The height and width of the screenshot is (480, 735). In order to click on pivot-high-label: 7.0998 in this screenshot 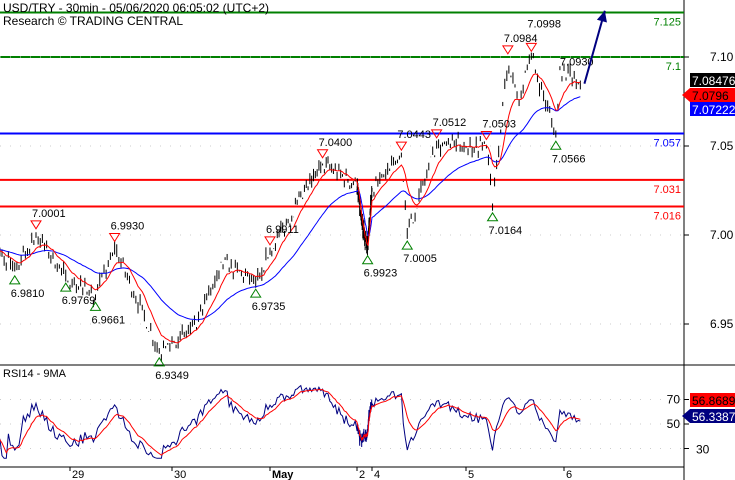, I will do `click(544, 24)`.